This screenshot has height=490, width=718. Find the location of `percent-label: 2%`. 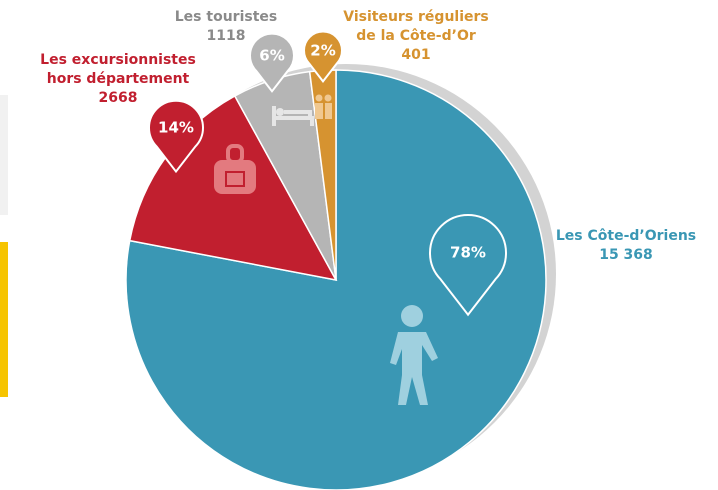

percent-label: 2% is located at coordinates (322, 51).